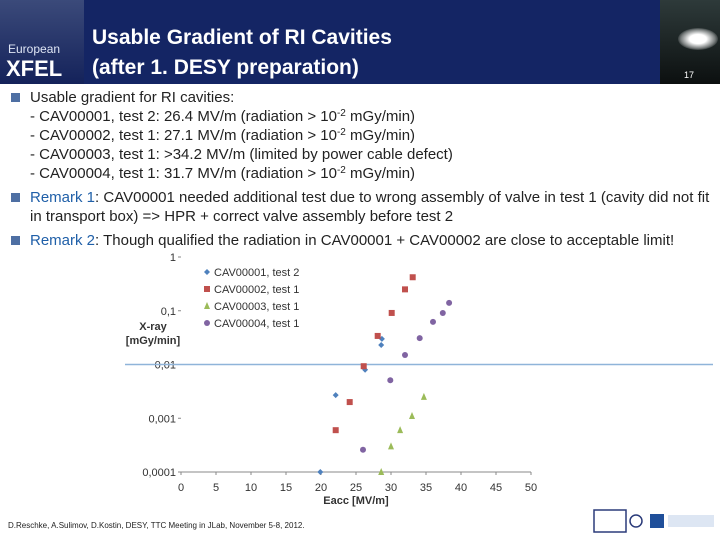 Image resolution: width=720 pixels, height=540 pixels. I want to click on y-axis-label: X-ray, so click(153, 327).